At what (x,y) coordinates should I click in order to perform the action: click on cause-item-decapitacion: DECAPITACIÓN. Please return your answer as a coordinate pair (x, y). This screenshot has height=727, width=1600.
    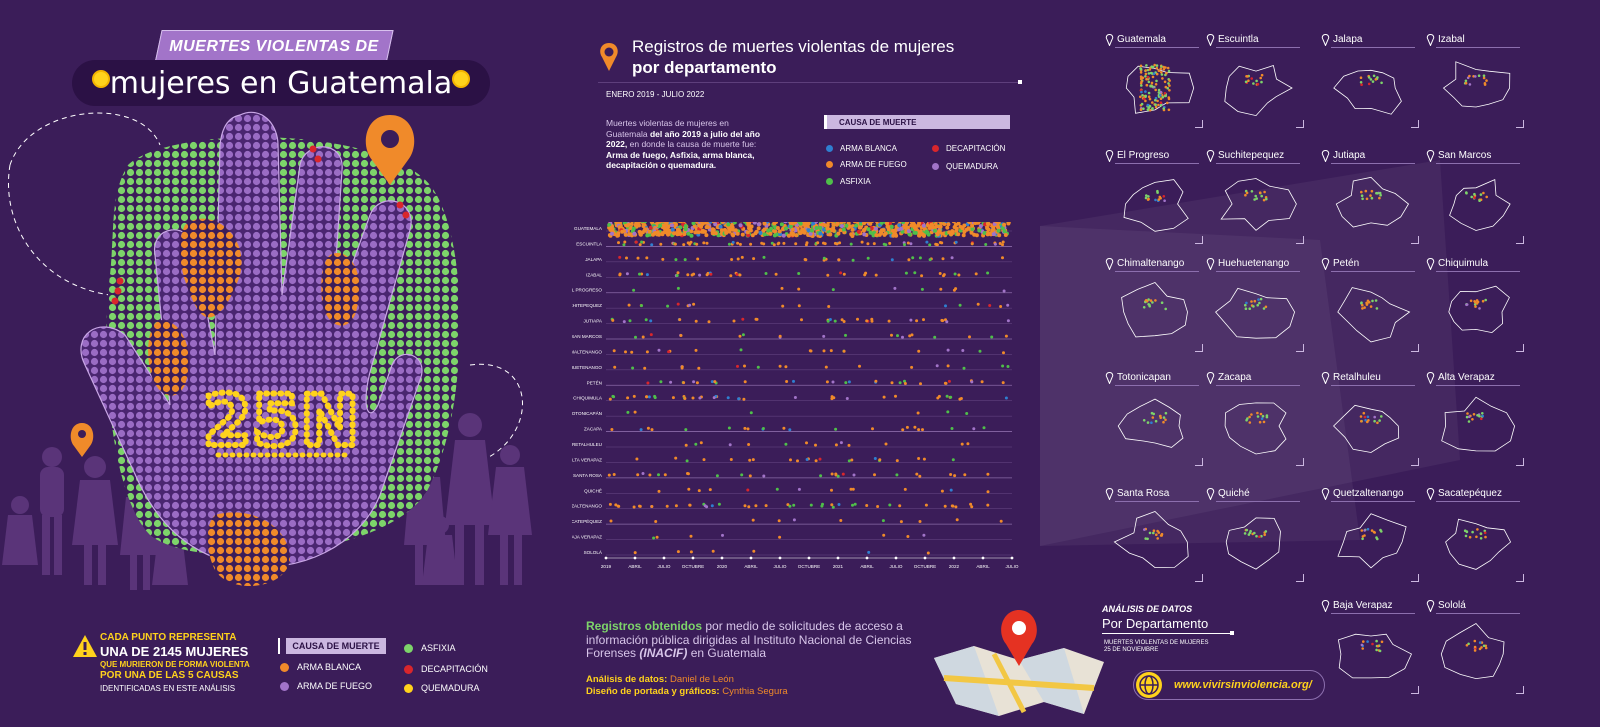
    Looking at the image, I should click on (968, 148).